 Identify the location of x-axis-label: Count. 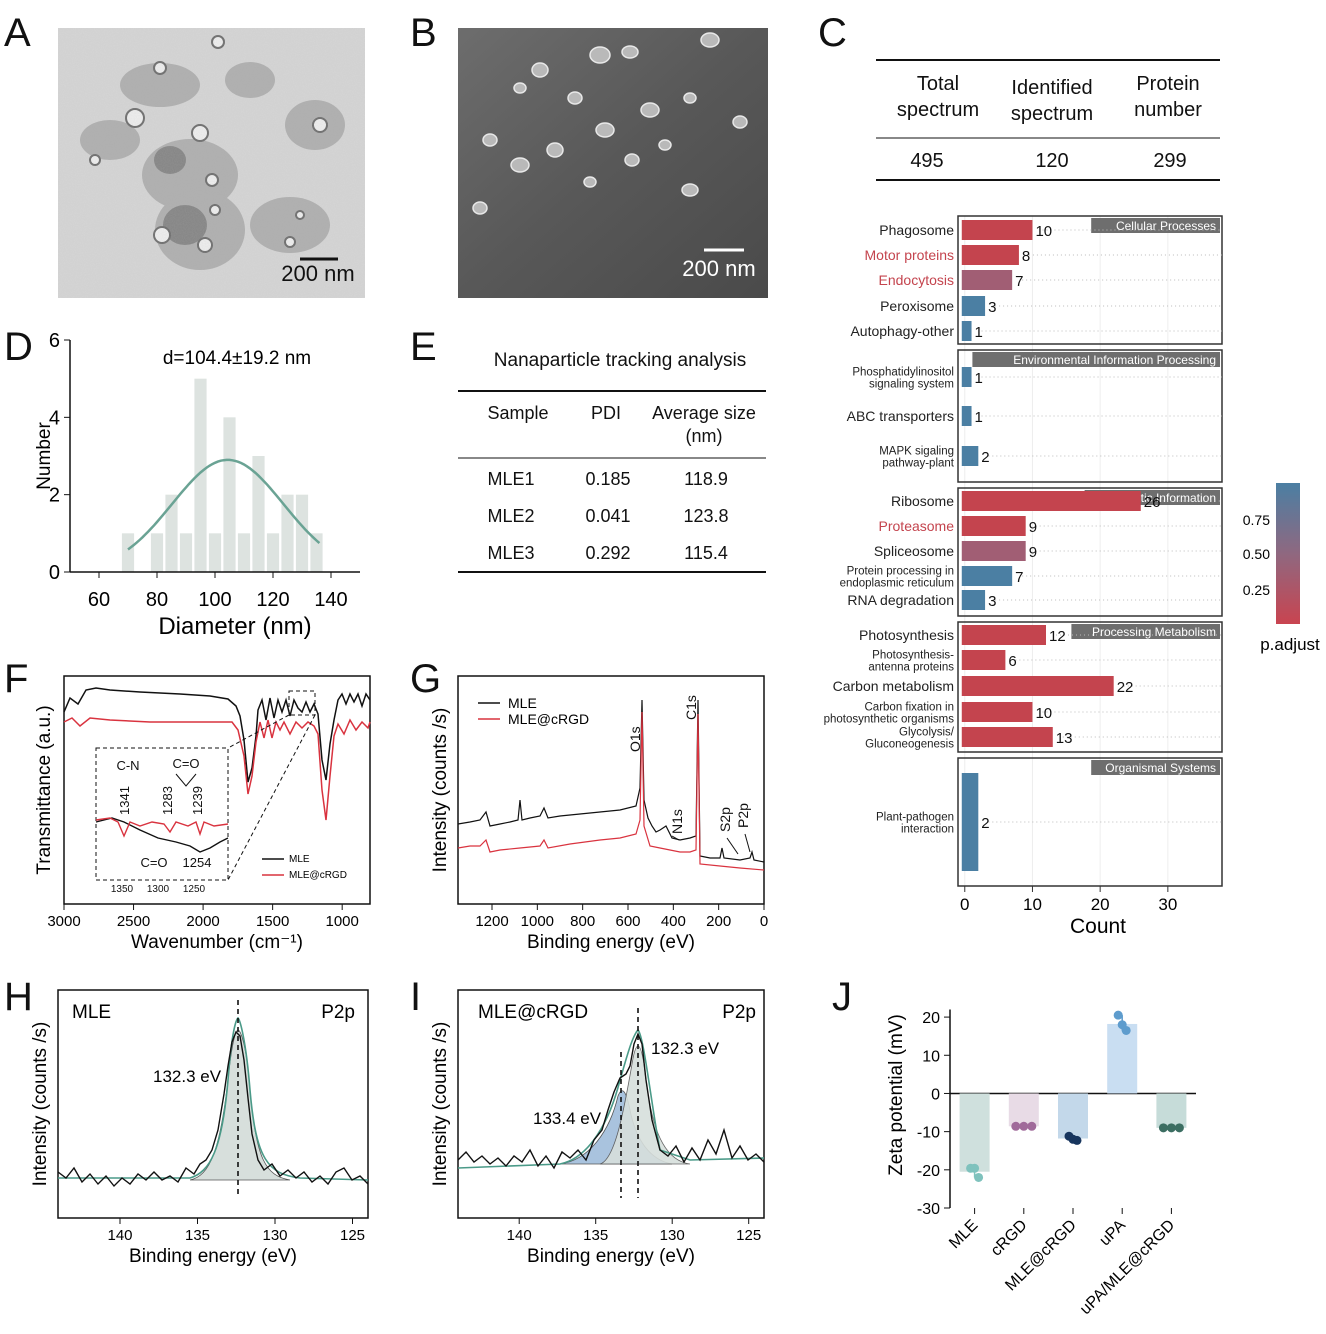
(1098, 926).